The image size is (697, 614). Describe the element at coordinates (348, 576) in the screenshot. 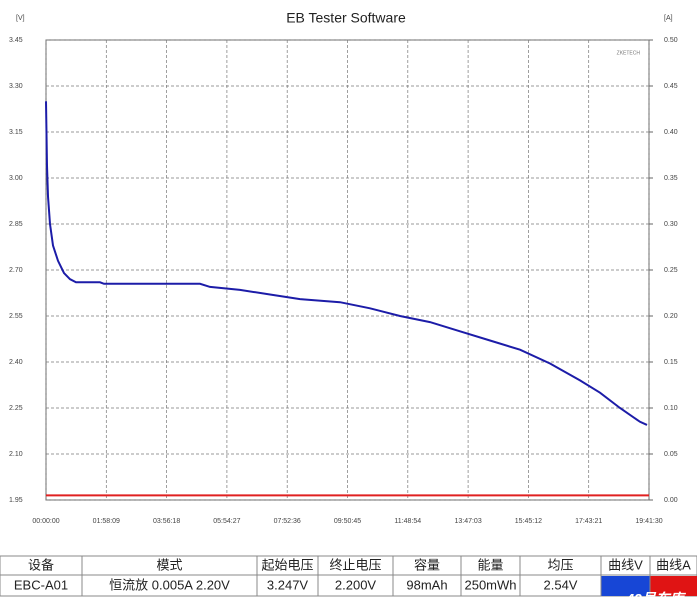

I see `table-frame` at that location.